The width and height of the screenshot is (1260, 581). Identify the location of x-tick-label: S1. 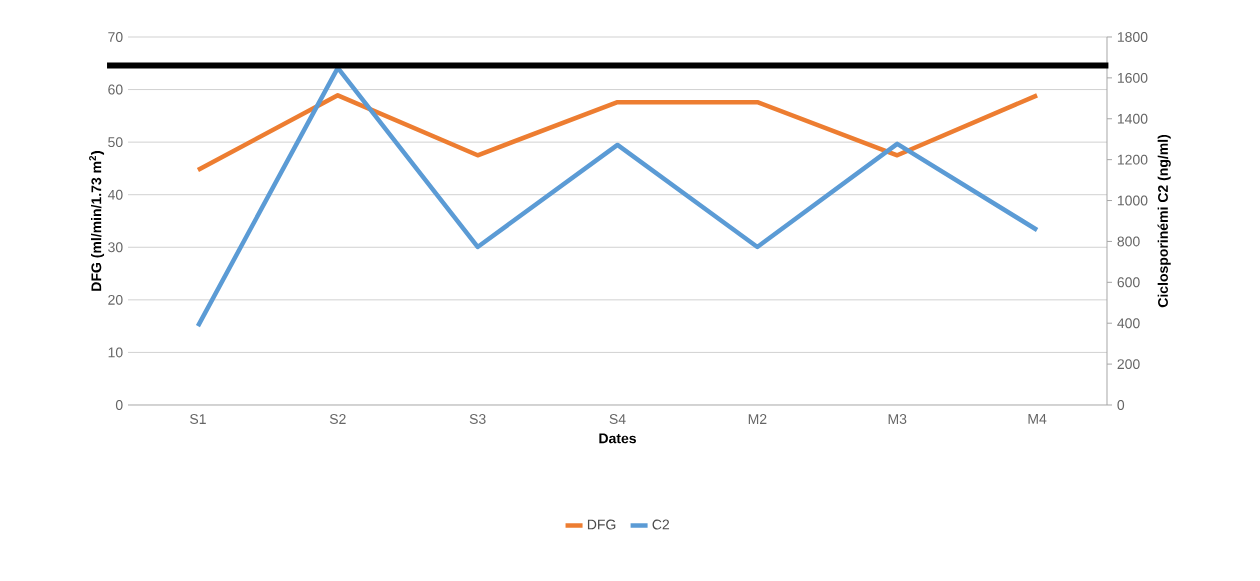
(198, 419).